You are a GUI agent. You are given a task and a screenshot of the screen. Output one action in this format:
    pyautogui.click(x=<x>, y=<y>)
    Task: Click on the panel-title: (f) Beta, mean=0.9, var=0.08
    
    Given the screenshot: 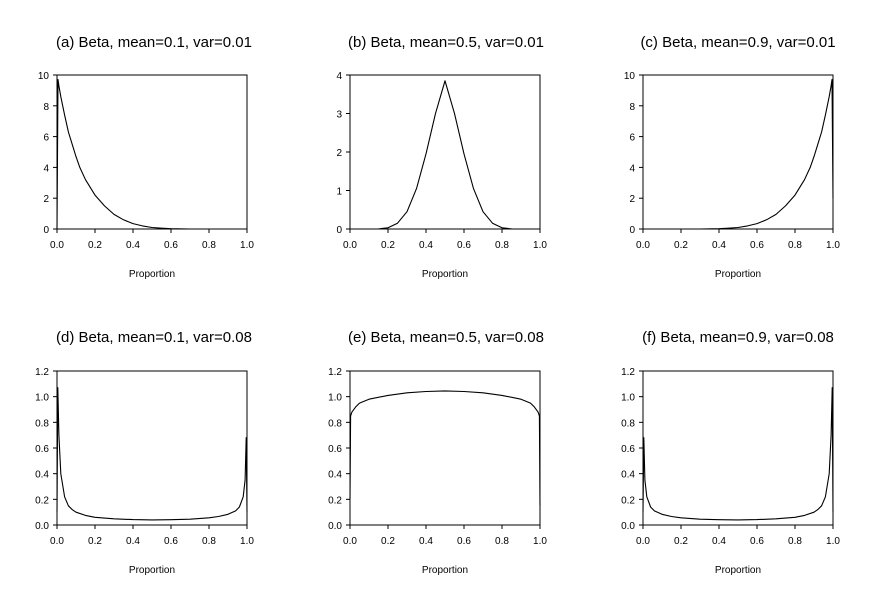 What is the action you would take?
    pyautogui.click(x=738, y=337)
    